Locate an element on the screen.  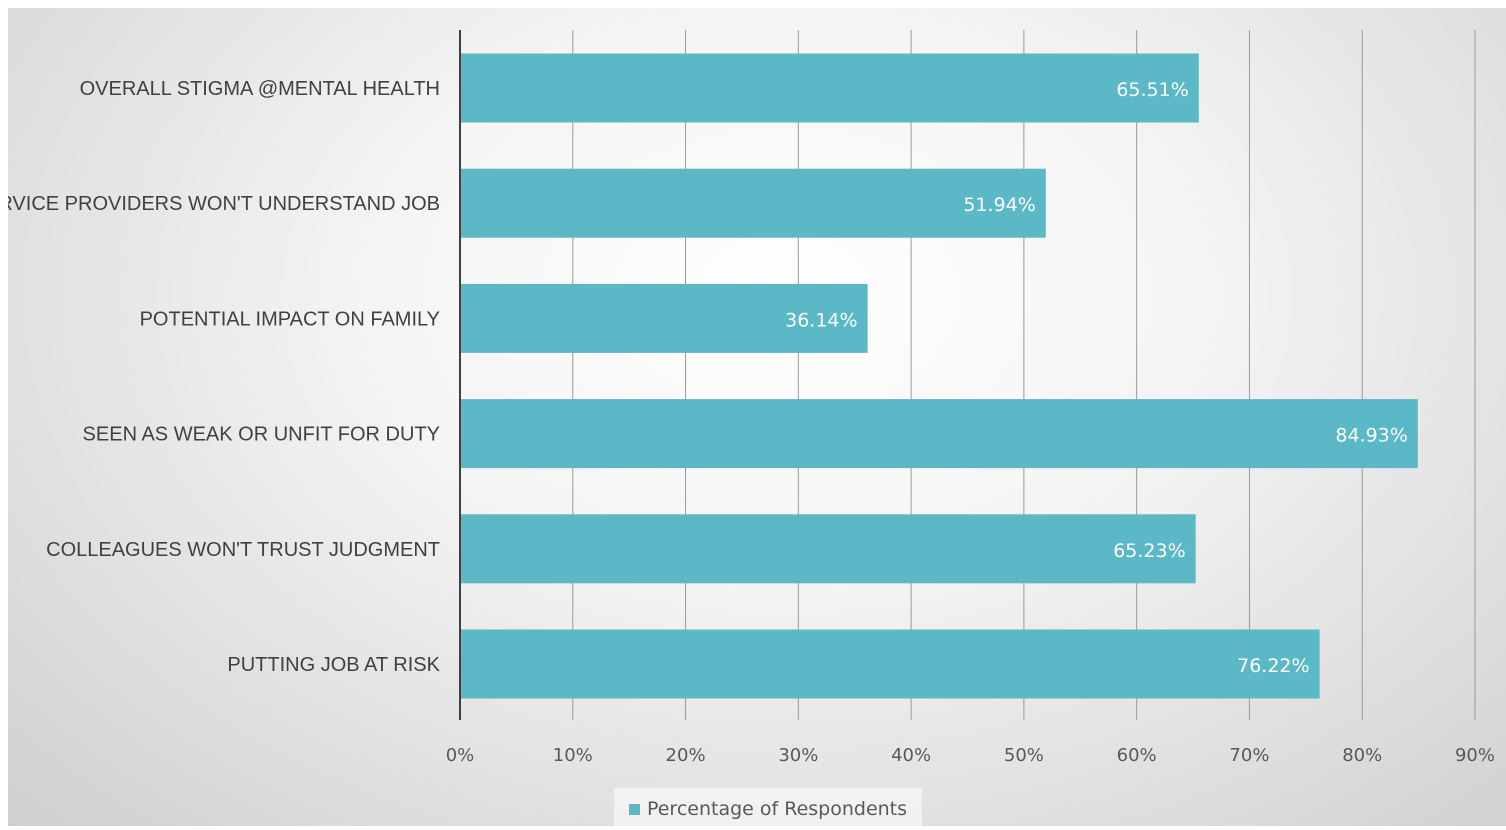
x-tick-label: 40% is located at coordinates (911, 755).